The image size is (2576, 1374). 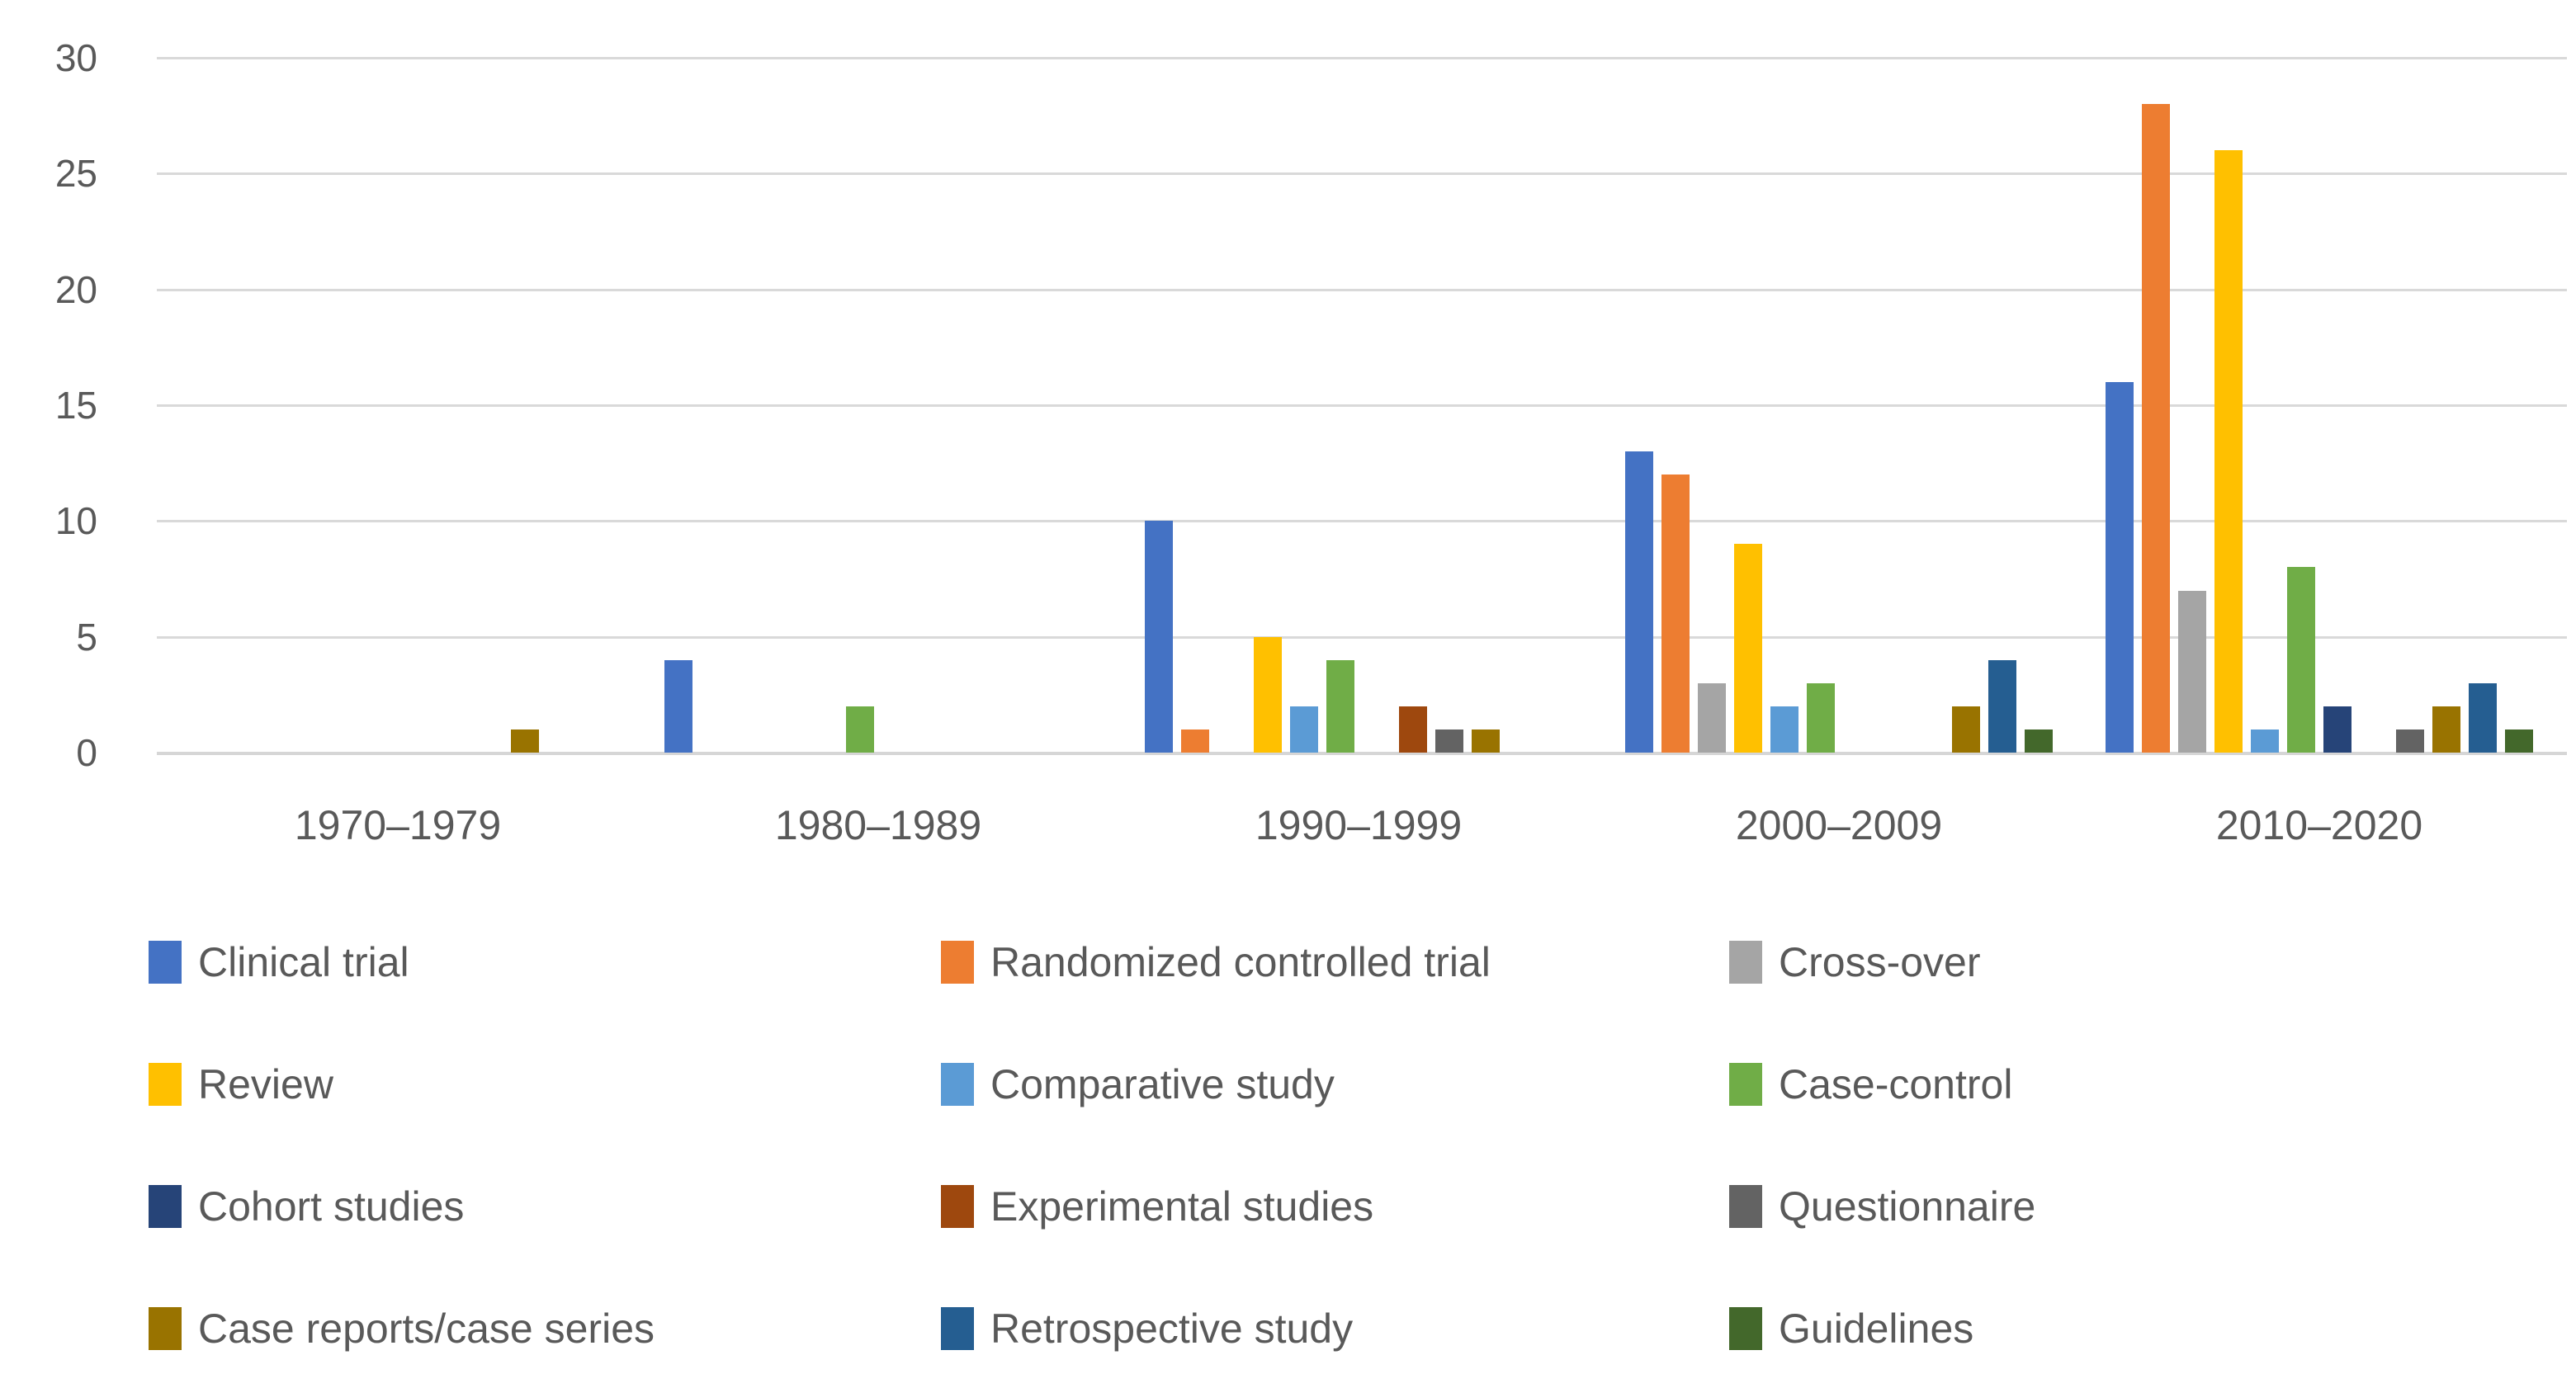 What do you see at coordinates (2301, 660) in the screenshot?
I see `bar-case-control-2010-2020` at bounding box center [2301, 660].